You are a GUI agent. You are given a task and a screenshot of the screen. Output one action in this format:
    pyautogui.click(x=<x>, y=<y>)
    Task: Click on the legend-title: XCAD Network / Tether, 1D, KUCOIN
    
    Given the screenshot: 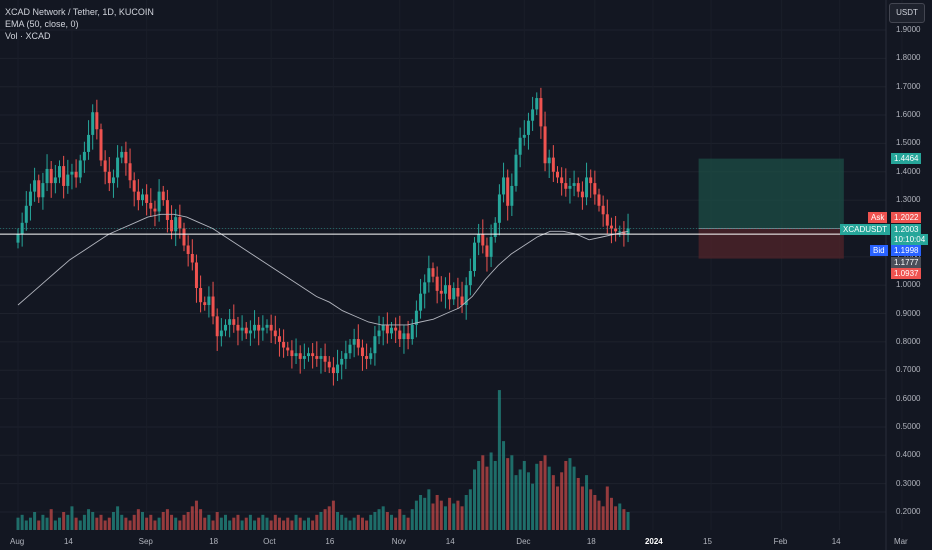 What is the action you would take?
    pyautogui.click(x=79, y=12)
    